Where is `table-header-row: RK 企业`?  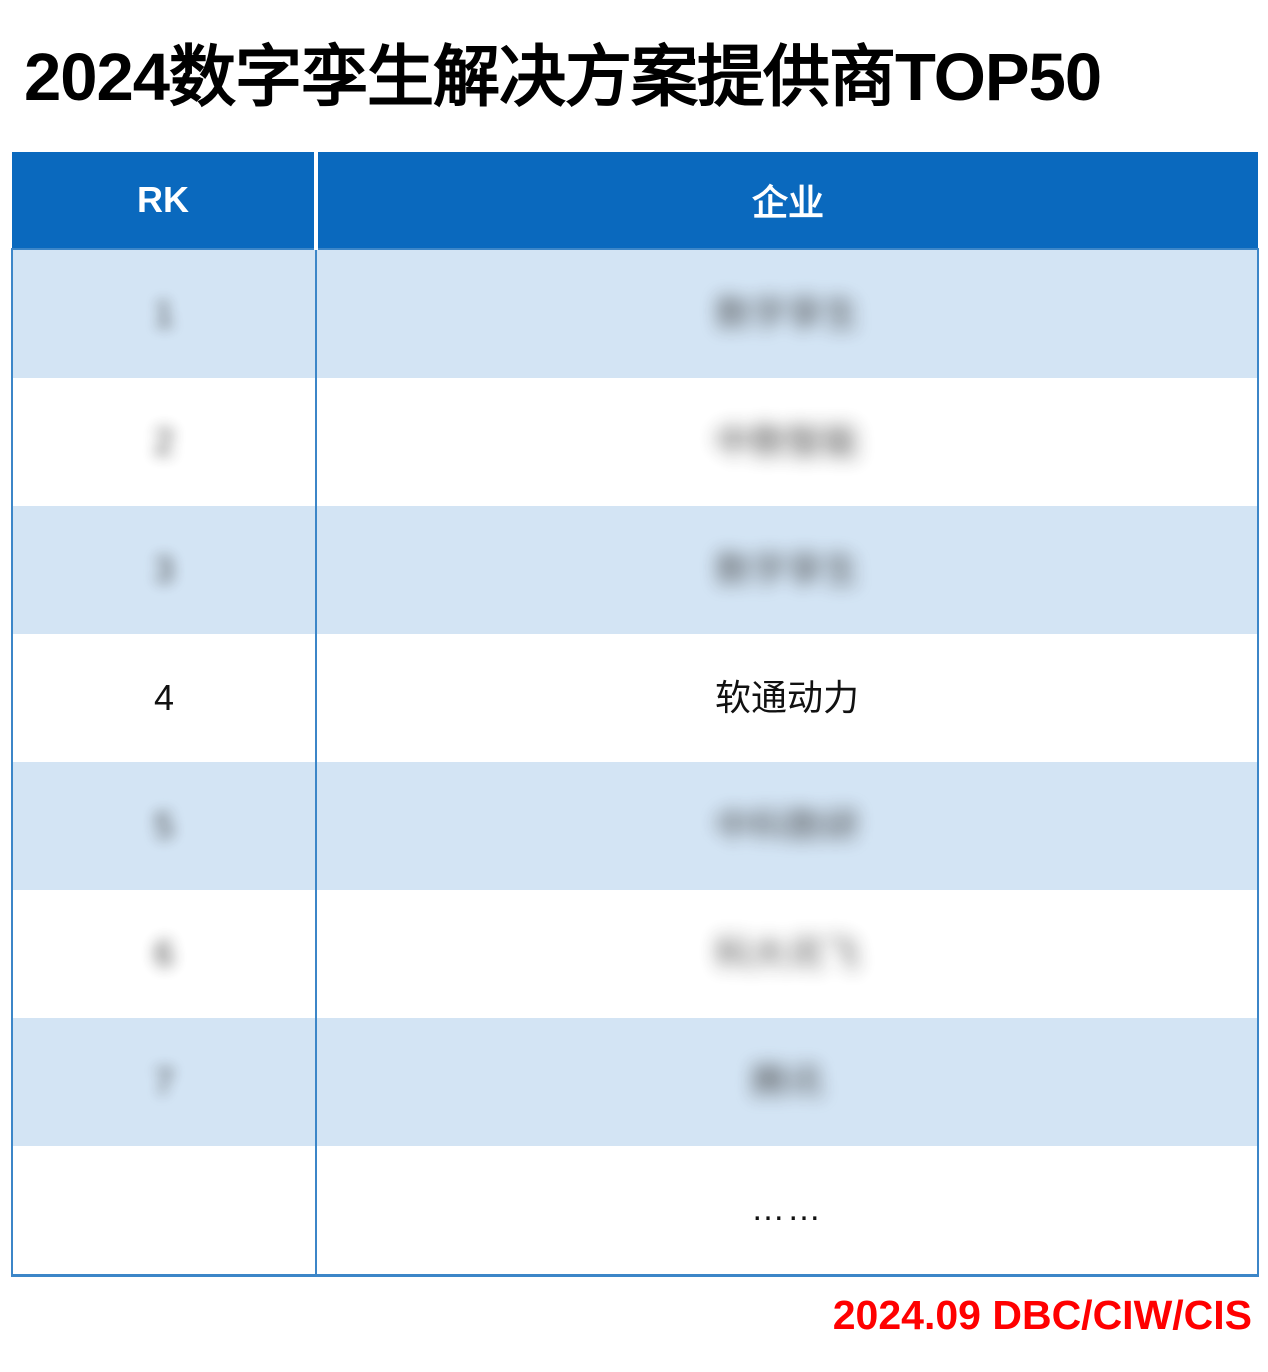
table-header-row: RK 企业 is located at coordinates (635, 200).